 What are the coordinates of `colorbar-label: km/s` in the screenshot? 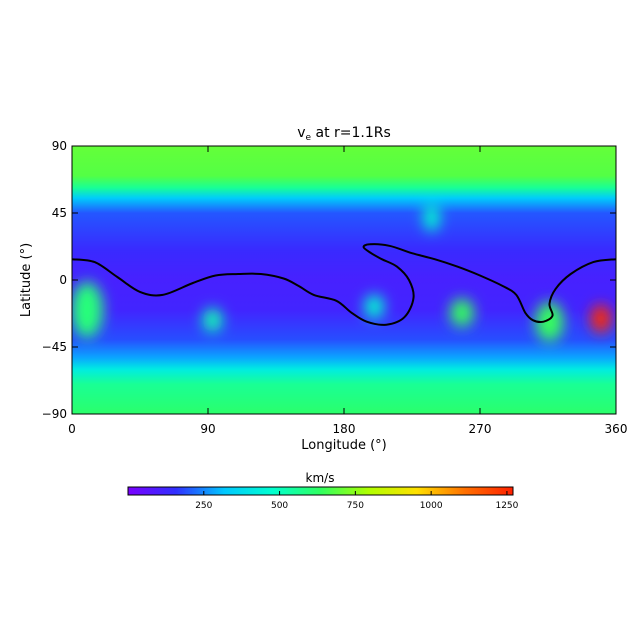 It's located at (320, 478).